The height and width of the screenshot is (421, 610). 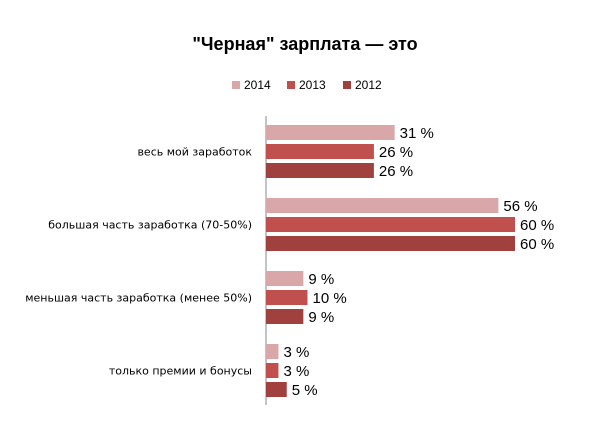 What do you see at coordinates (312, 85) in the screenshot?
I see `legend-label-2013: 2013` at bounding box center [312, 85].